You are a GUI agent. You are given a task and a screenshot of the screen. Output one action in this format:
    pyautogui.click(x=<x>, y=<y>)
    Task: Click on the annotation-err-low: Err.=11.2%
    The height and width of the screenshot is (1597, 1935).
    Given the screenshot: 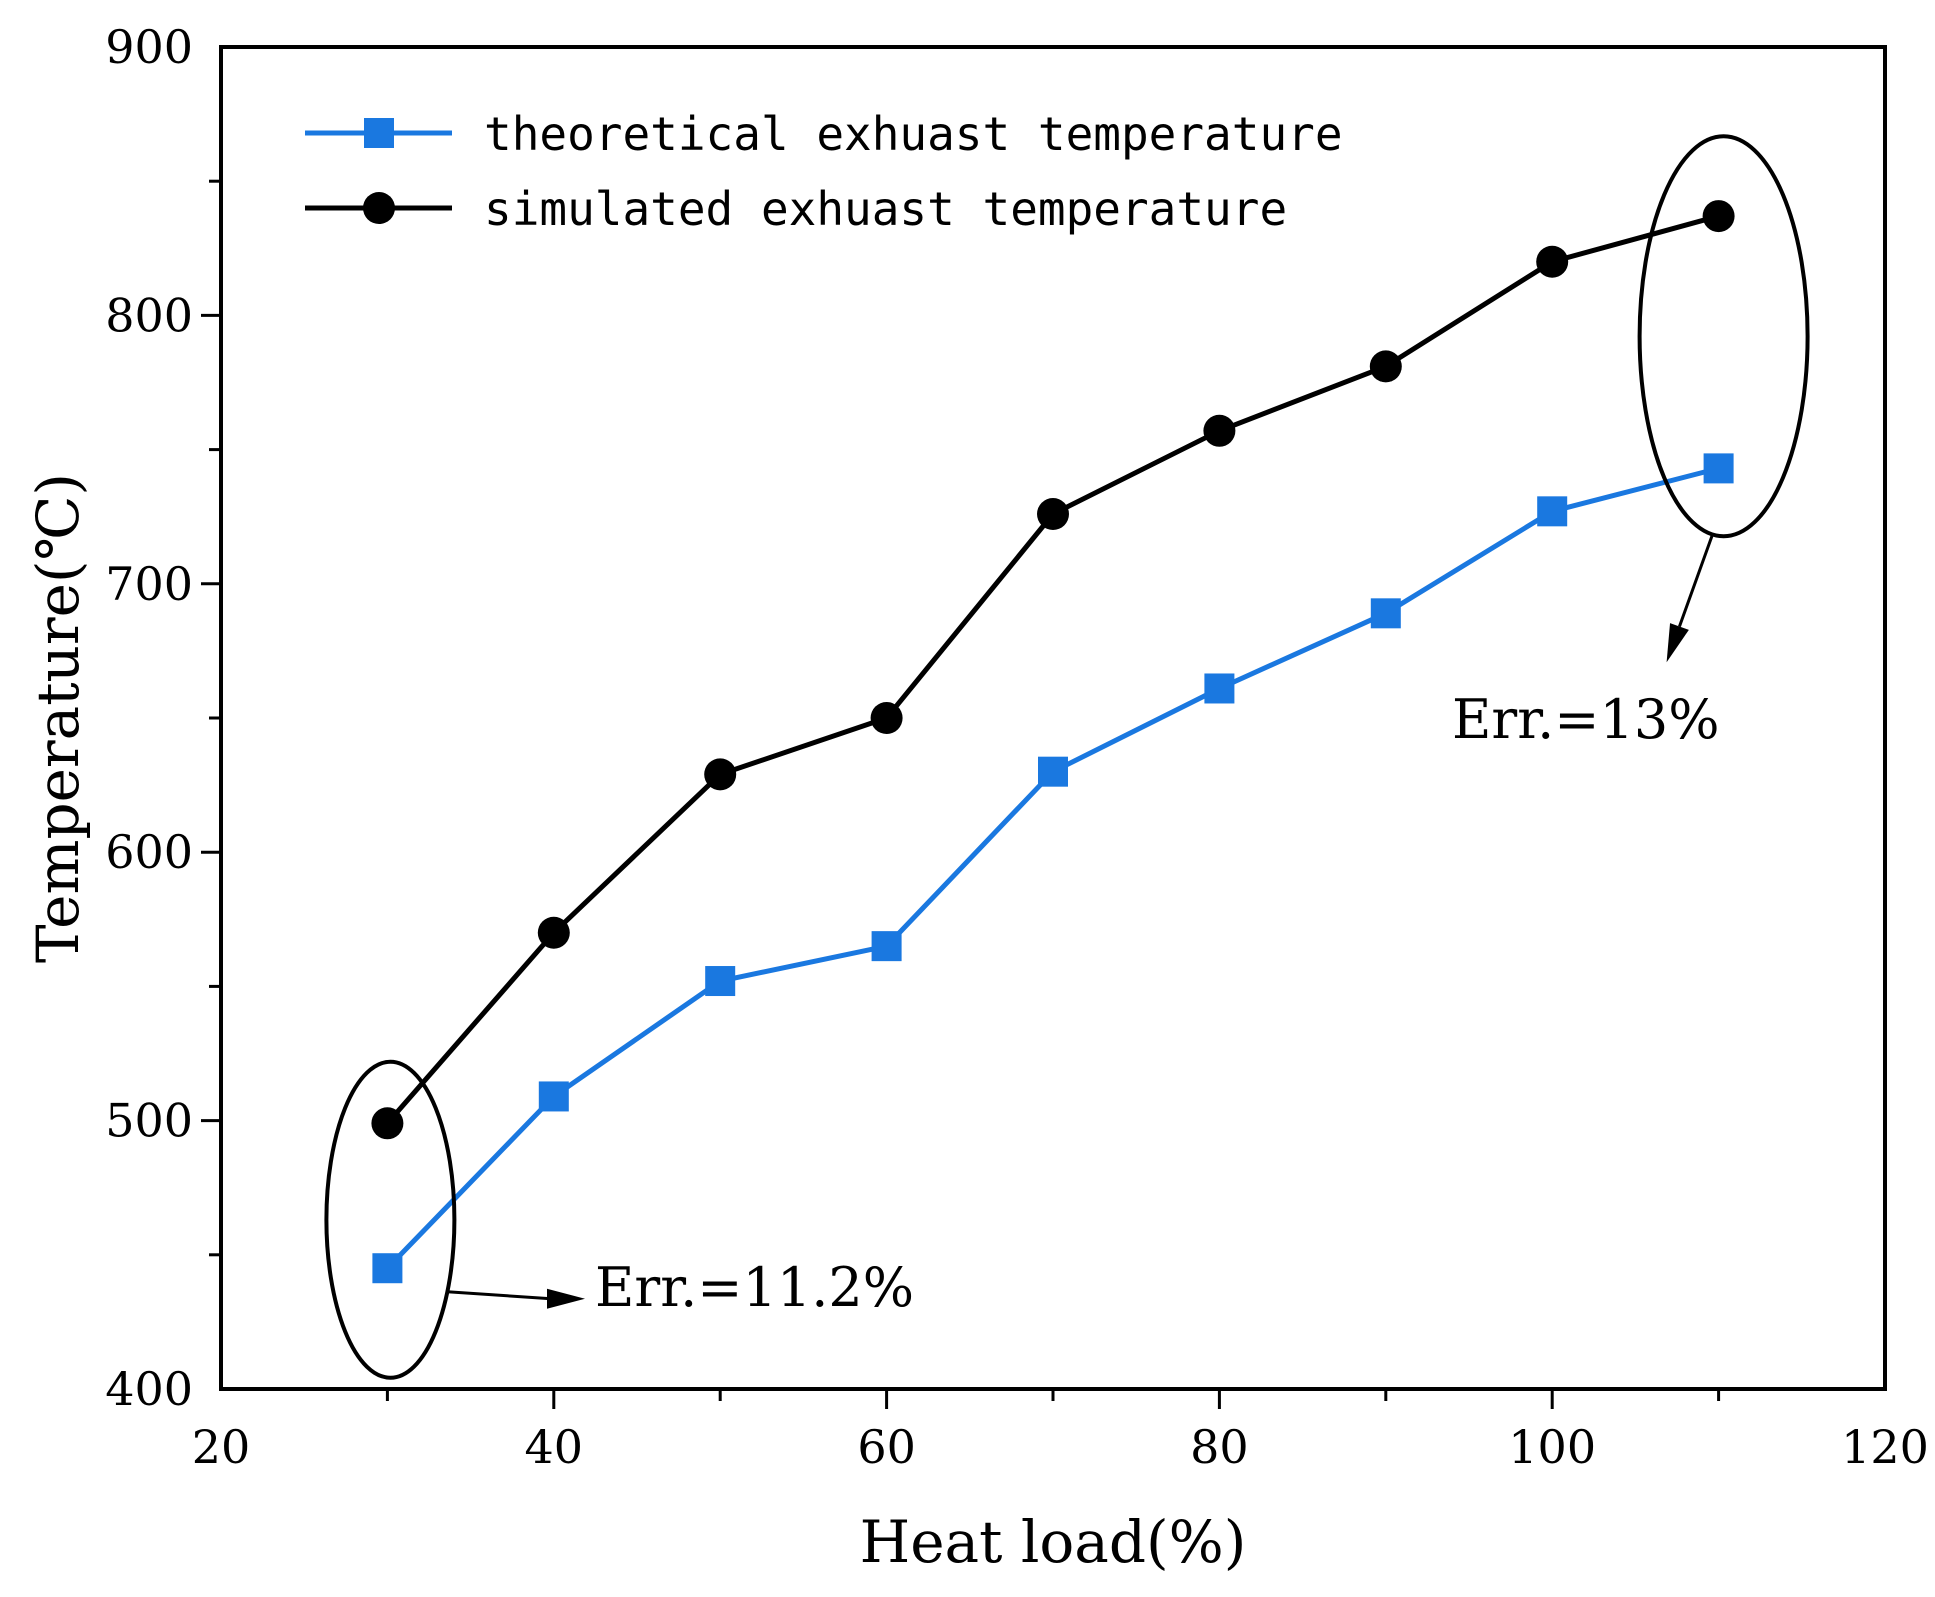 What is the action you would take?
    pyautogui.click(x=754, y=1287)
    